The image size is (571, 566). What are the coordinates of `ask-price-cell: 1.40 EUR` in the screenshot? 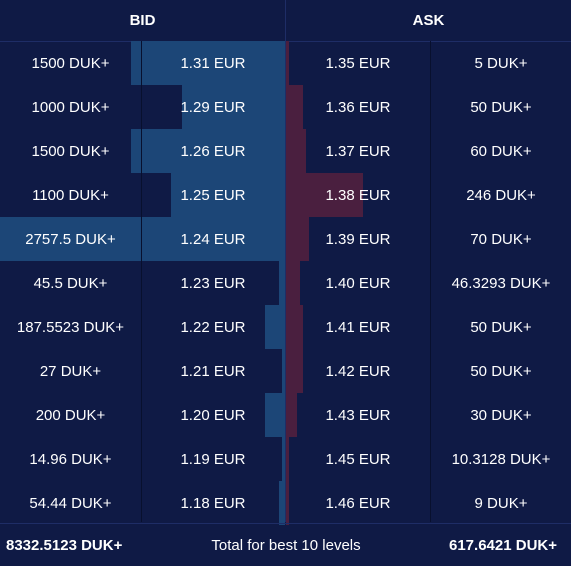 It's located at (358, 283).